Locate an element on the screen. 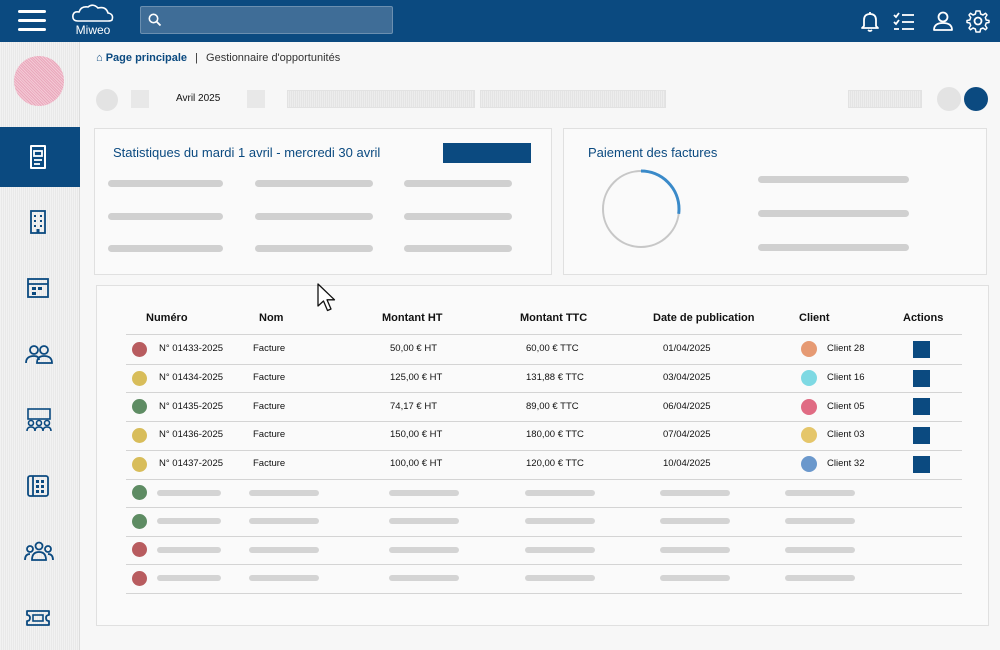 The height and width of the screenshot is (650, 1000). payment-title: Paiement des factures is located at coordinates (653, 152).